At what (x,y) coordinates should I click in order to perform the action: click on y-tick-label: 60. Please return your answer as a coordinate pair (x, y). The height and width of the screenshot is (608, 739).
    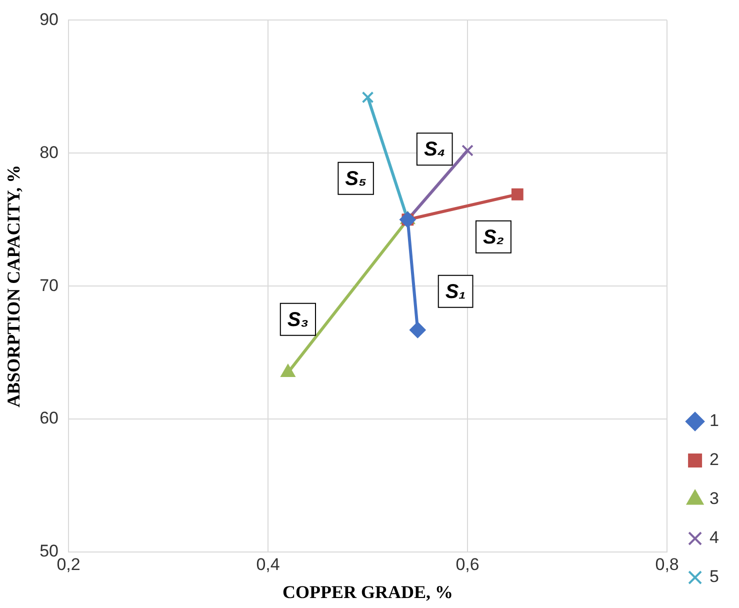
    Looking at the image, I should click on (49, 418).